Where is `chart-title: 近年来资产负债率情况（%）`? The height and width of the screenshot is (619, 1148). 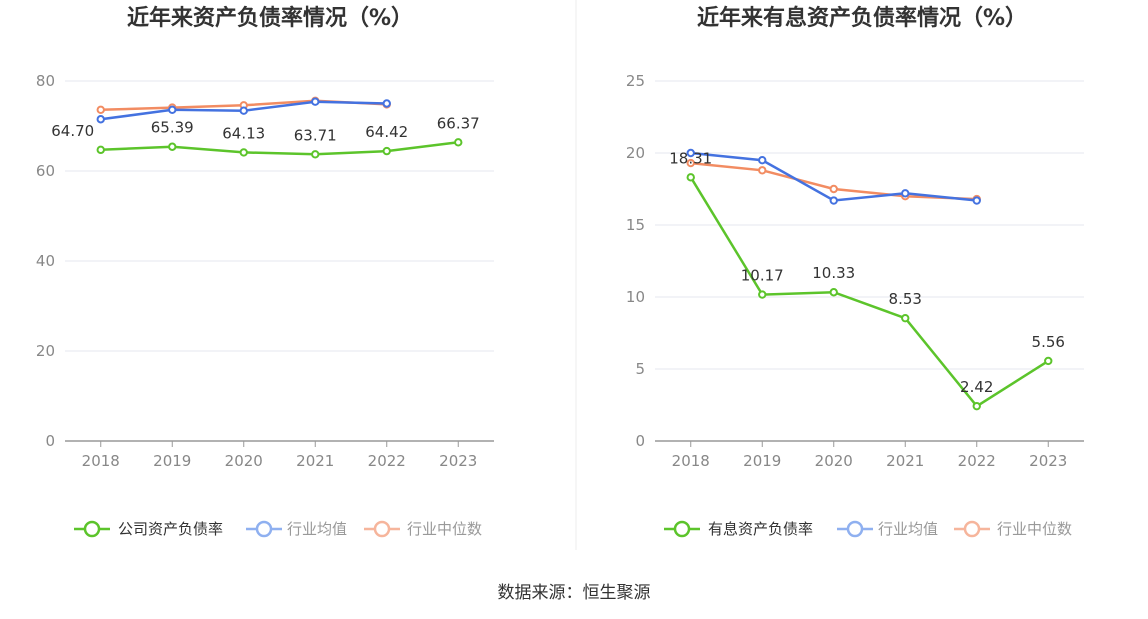 chart-title: 近年来资产负债率情况（%） is located at coordinates (270, 18).